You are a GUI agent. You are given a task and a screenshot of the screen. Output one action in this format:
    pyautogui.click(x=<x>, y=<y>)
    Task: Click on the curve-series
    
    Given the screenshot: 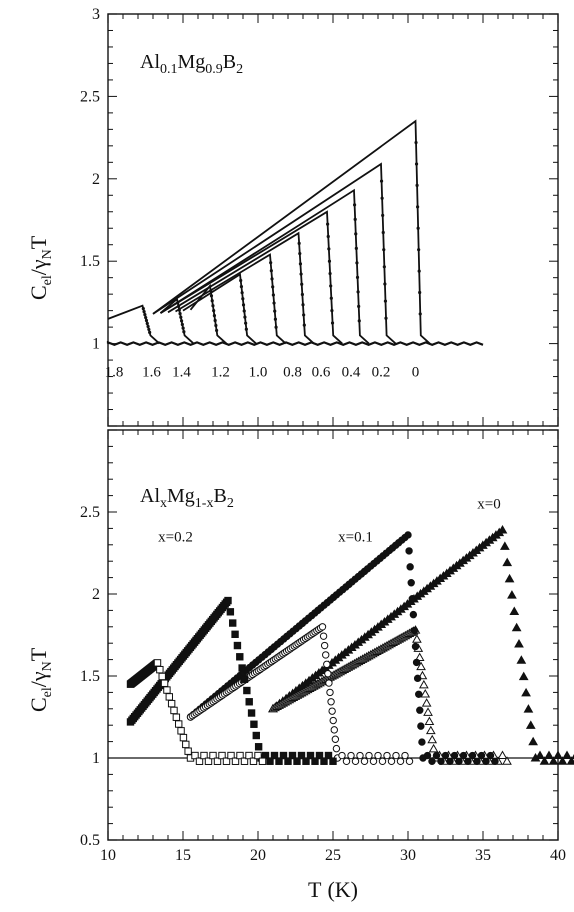 What is the action you would take?
    pyautogui.click(x=291, y=232)
    